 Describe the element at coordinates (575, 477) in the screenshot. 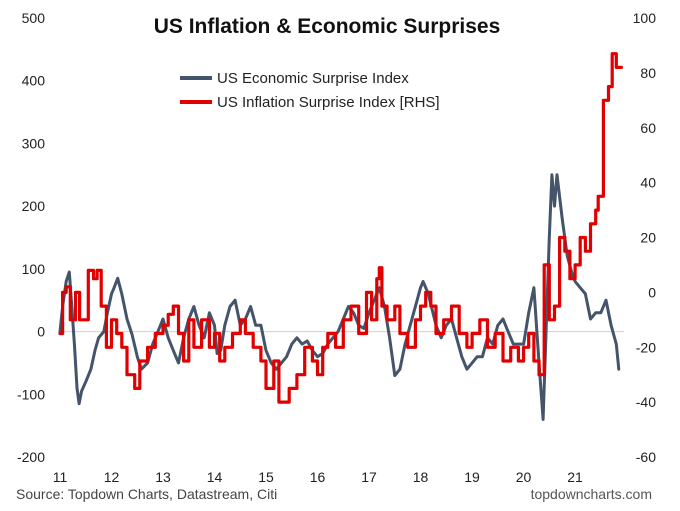

I see `x-tick-label: 21` at that location.